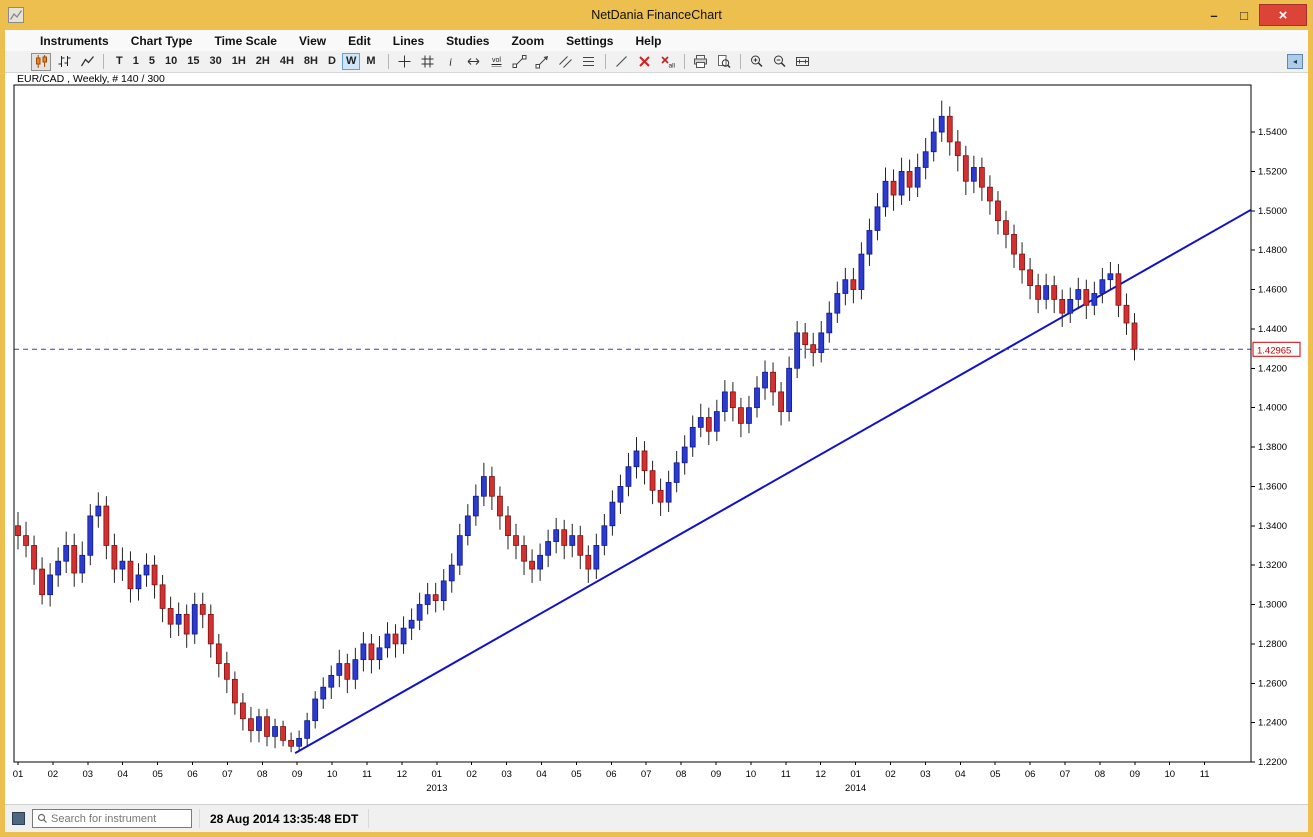 This screenshot has width=1313, height=837. What do you see at coordinates (1214, 15) in the screenshot?
I see `minimize-button: –` at bounding box center [1214, 15].